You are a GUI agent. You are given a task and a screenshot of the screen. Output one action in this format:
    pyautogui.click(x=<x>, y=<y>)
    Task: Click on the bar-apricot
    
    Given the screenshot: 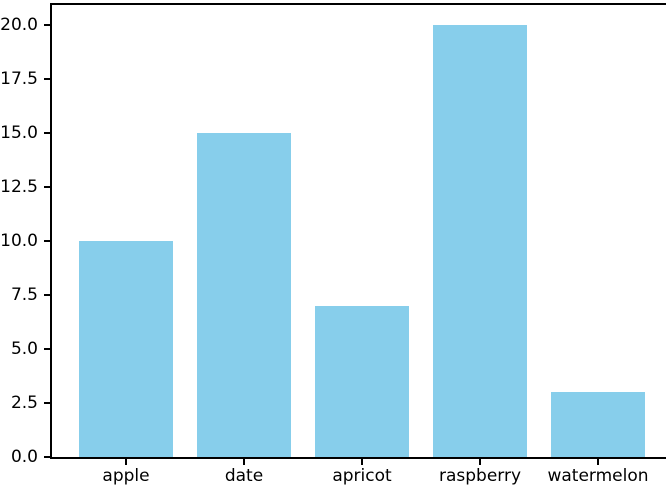 What is the action you would take?
    pyautogui.click(x=362, y=381)
    